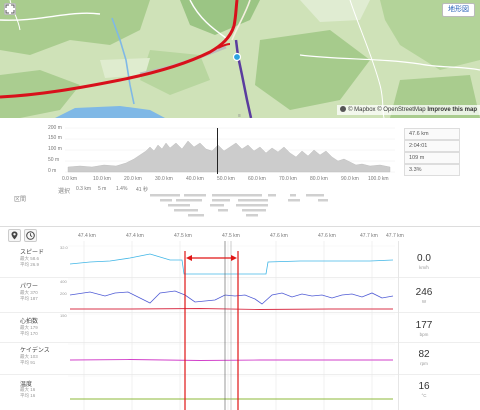 The image size is (480, 410). I want to click on speed-value: 0.0, so click(424, 258).